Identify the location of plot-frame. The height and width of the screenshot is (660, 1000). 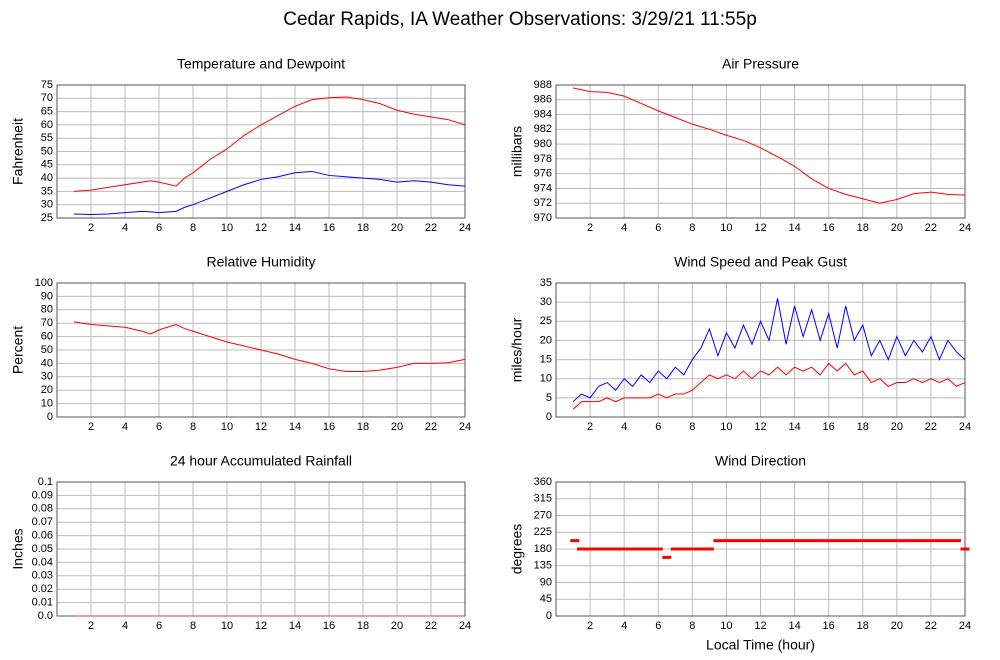
(760, 151).